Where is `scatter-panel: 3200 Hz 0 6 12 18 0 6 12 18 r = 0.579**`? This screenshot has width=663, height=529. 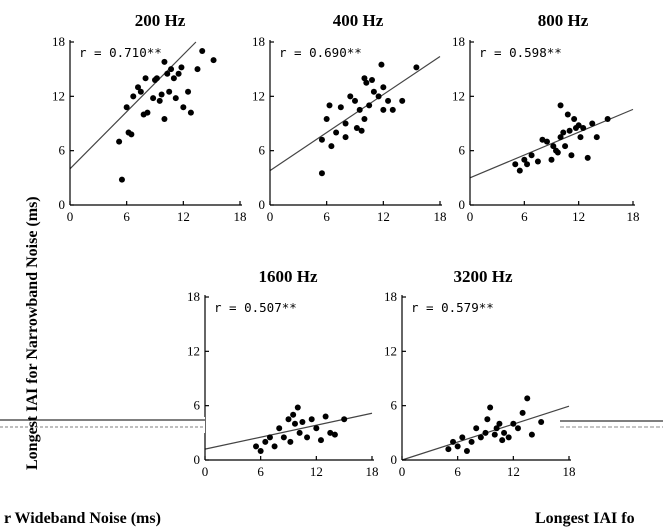
scatter-panel: 3200 Hz 0 6 12 18 0 6 12 18 r = 0.579** is located at coordinates (480, 373).